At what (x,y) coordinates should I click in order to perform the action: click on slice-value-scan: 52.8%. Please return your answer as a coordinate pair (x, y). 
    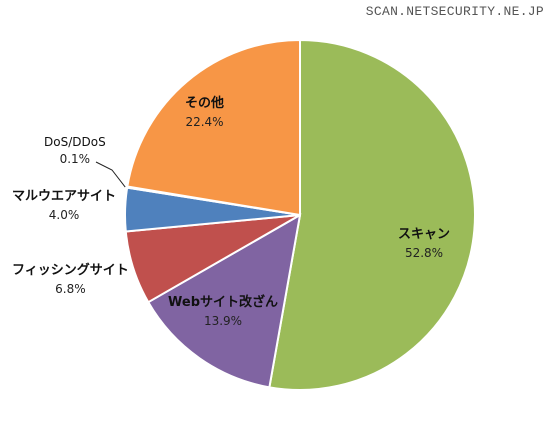
    Looking at the image, I should click on (424, 252).